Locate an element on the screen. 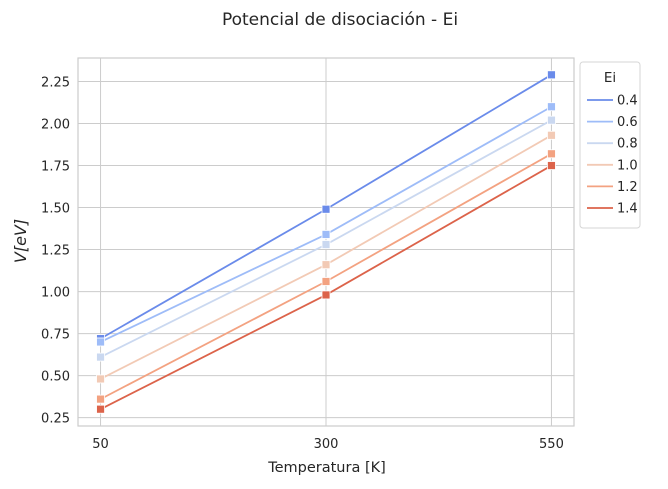 The image size is (668, 489). legend: Ei0.4 0.6 0.8 1.0 1.2 1.4 is located at coordinates (610, 145).